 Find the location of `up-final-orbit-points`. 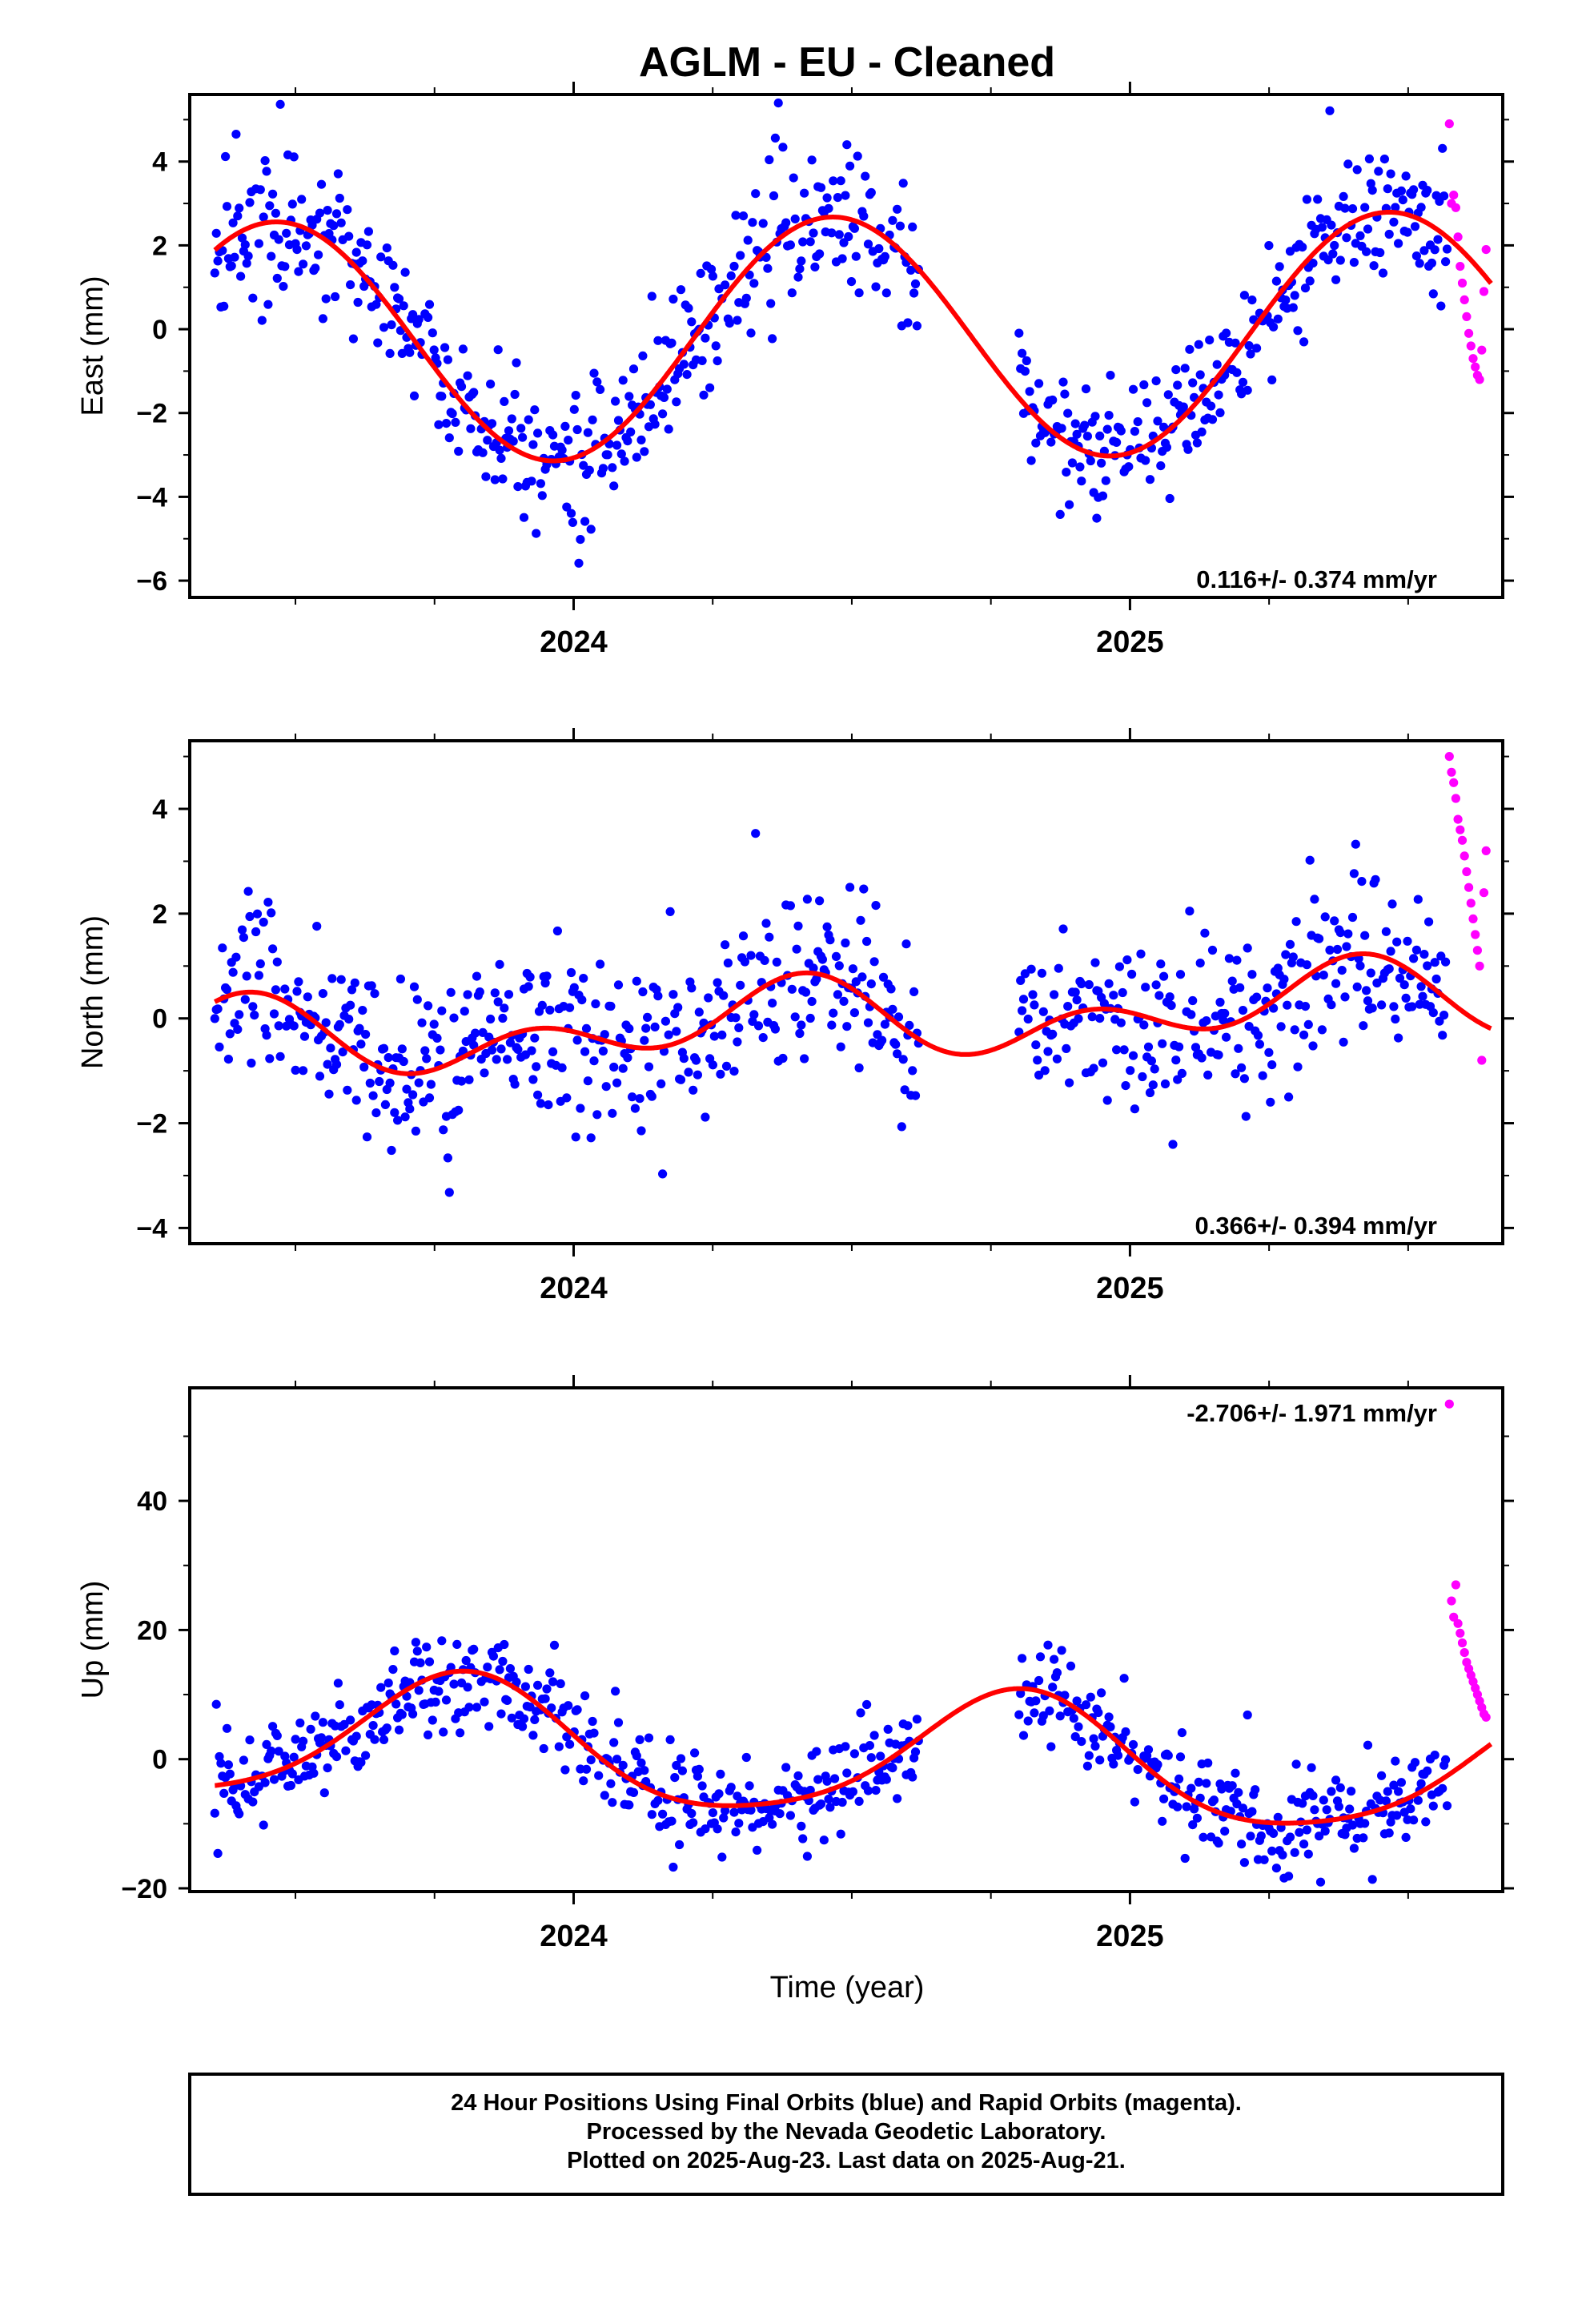

up-final-orbit-points is located at coordinates (831, 1761).